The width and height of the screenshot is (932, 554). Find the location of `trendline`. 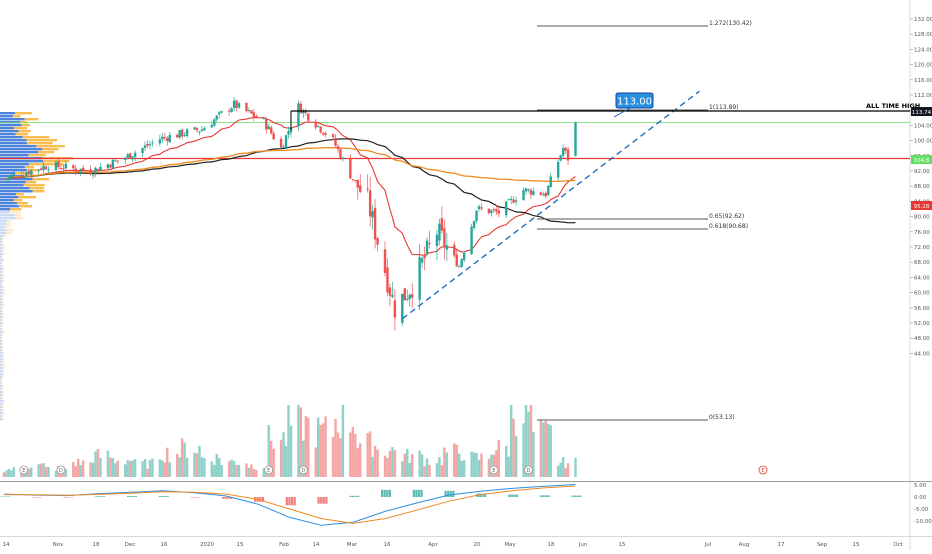

trendline is located at coordinates (550, 205).